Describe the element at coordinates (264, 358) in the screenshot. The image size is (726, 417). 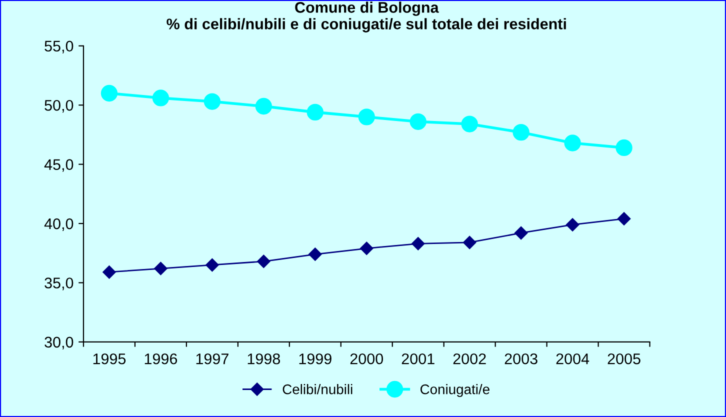
I see `x-tick-label: 1998` at that location.